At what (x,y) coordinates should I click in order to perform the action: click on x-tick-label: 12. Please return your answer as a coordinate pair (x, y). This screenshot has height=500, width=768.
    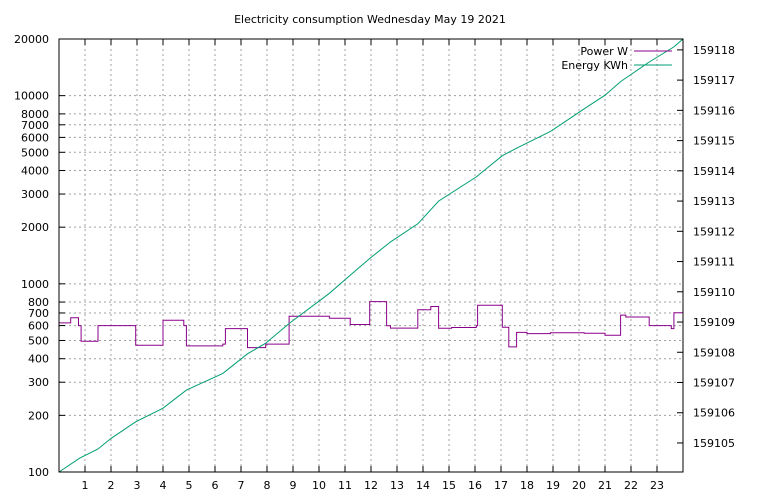
    Looking at the image, I should click on (371, 485).